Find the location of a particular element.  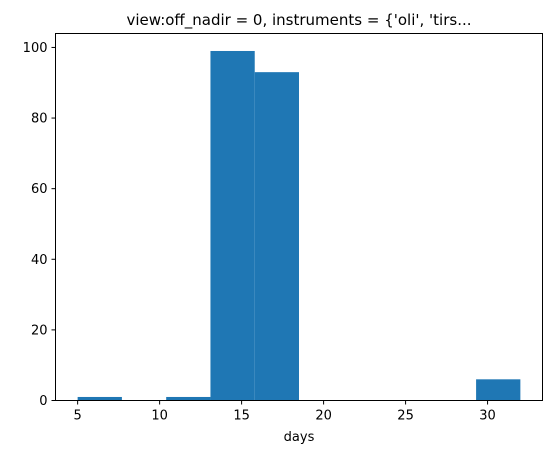

y-tick-label: 40 is located at coordinates (39, 260).